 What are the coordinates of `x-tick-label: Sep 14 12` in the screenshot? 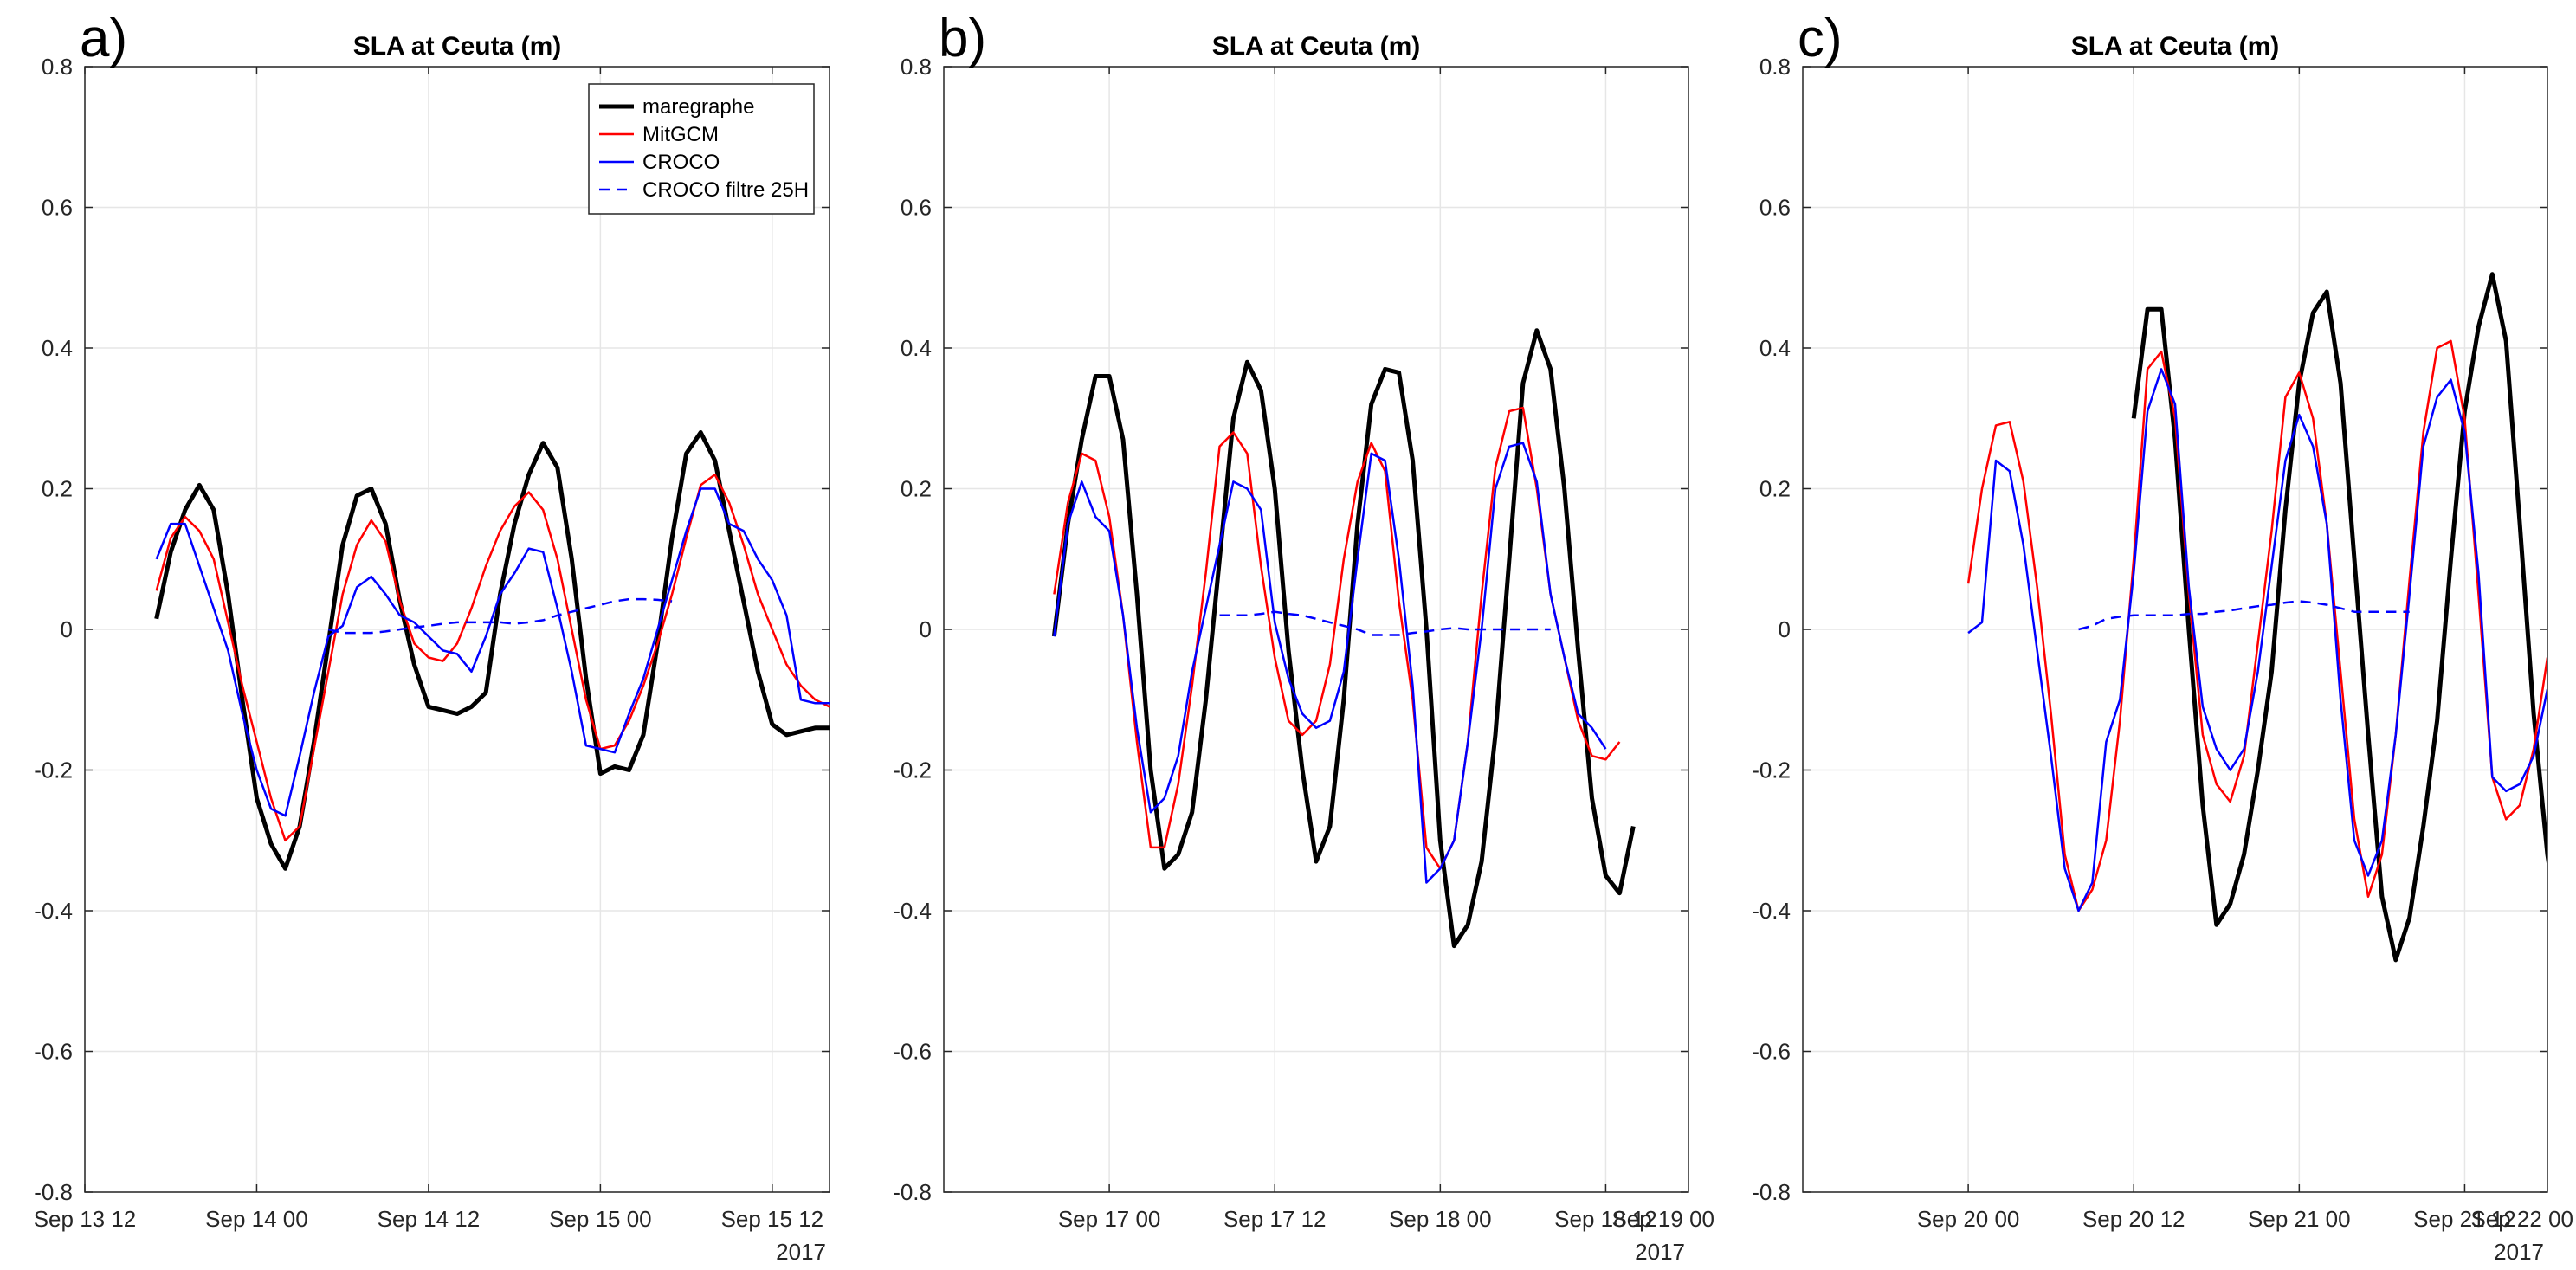 It's located at (429, 1219).